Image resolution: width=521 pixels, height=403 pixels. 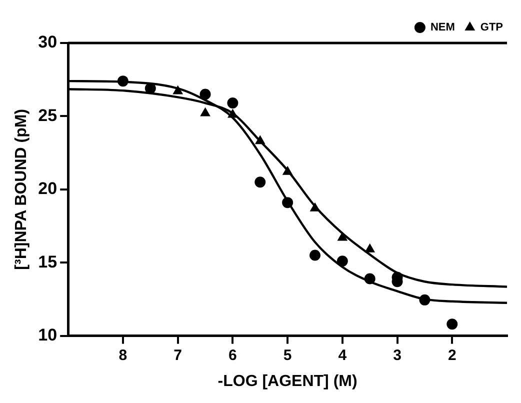 What do you see at coordinates (232, 355) in the screenshot?
I see `x-tick-label: 6` at bounding box center [232, 355].